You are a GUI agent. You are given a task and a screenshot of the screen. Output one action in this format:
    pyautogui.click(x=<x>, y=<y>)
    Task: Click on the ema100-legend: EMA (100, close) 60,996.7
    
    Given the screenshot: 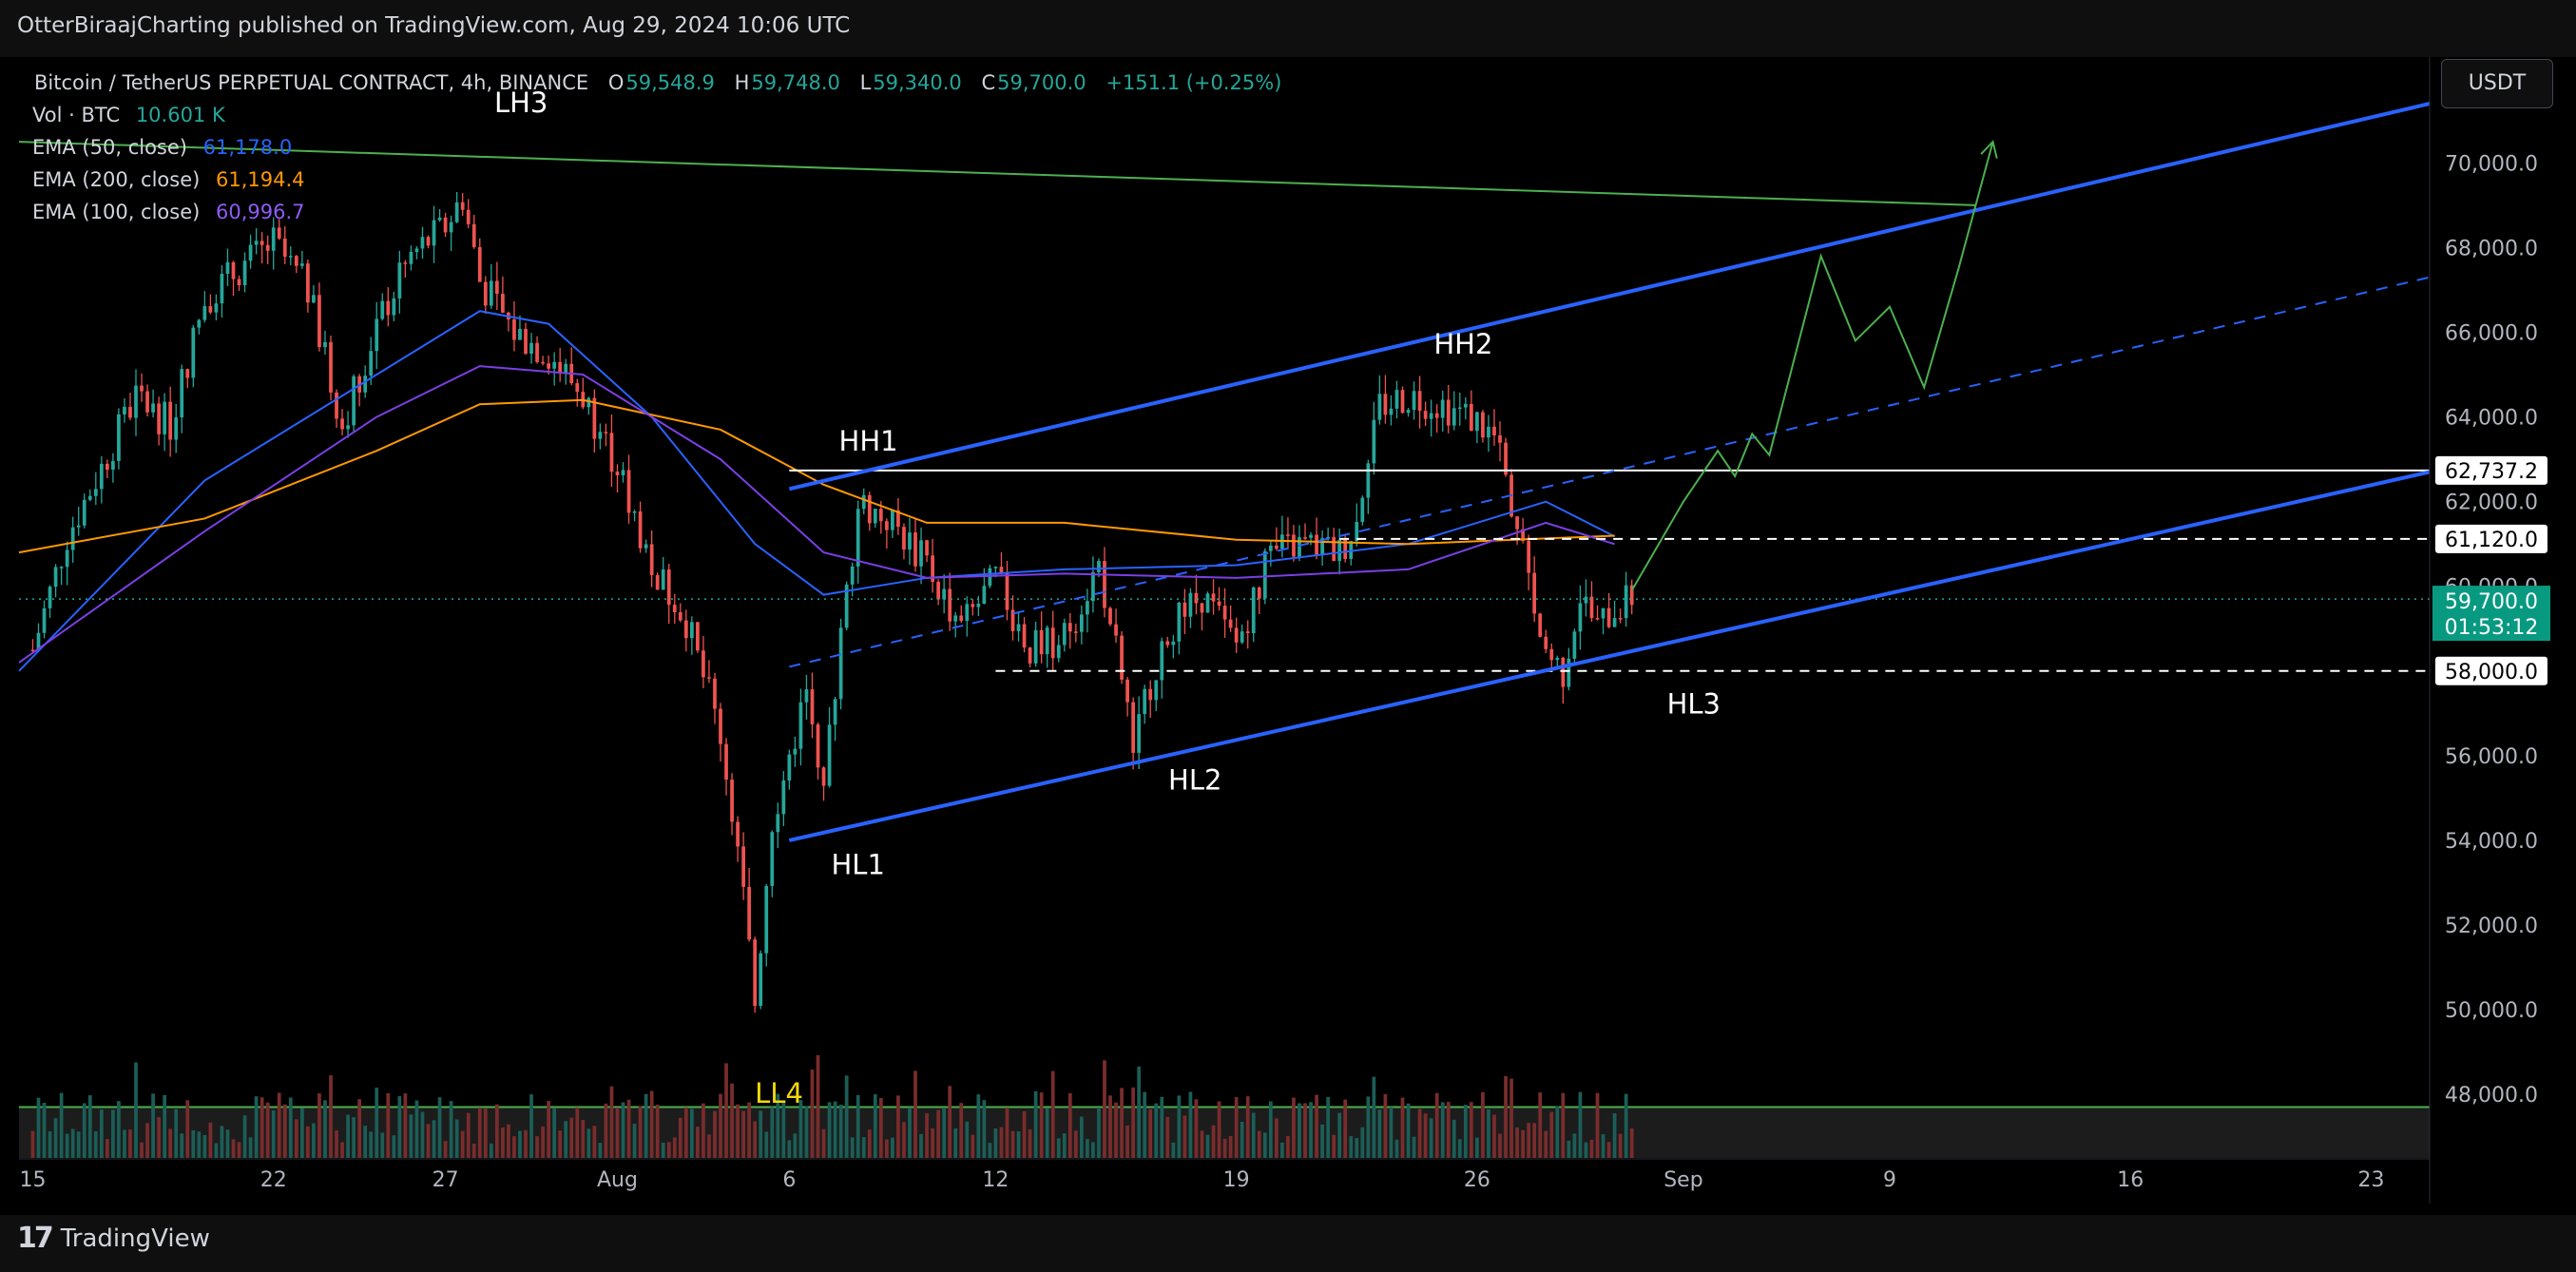 What is the action you would take?
    pyautogui.click(x=656, y=212)
    